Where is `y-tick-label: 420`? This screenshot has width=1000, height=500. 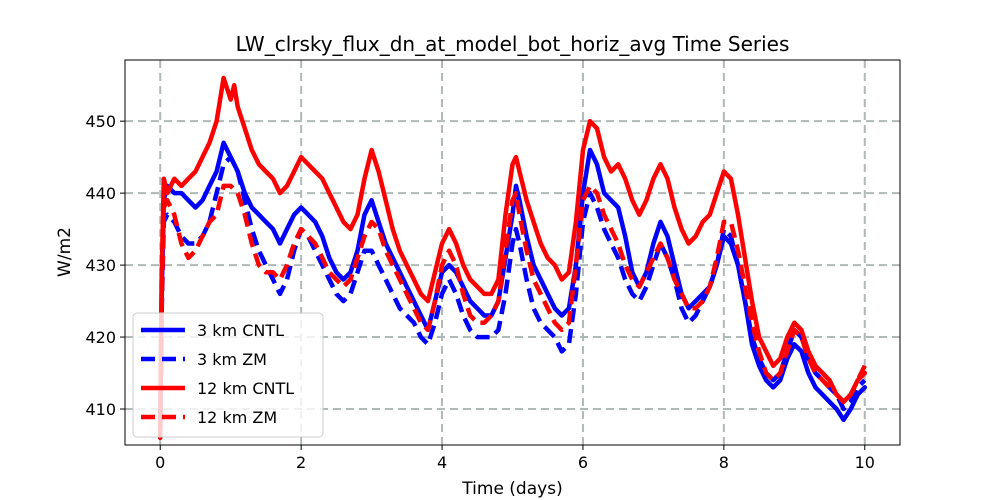 y-tick-label: 420 is located at coordinates (100, 337).